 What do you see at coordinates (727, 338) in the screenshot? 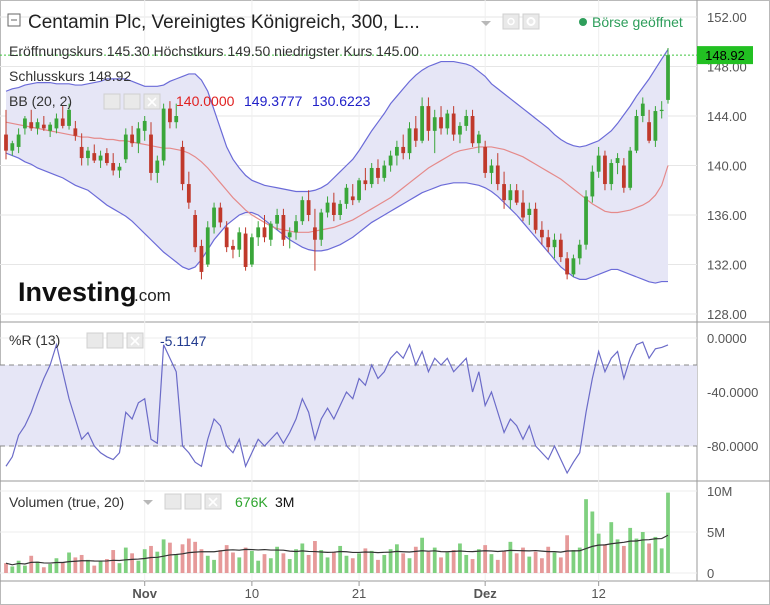
I see `wr-tick-label: 0.0000` at bounding box center [727, 338].